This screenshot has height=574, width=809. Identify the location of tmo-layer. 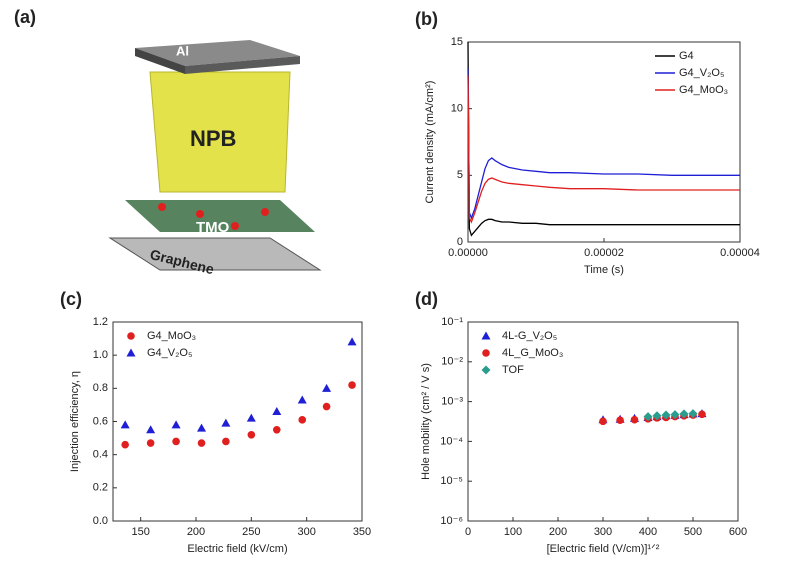
(220, 216).